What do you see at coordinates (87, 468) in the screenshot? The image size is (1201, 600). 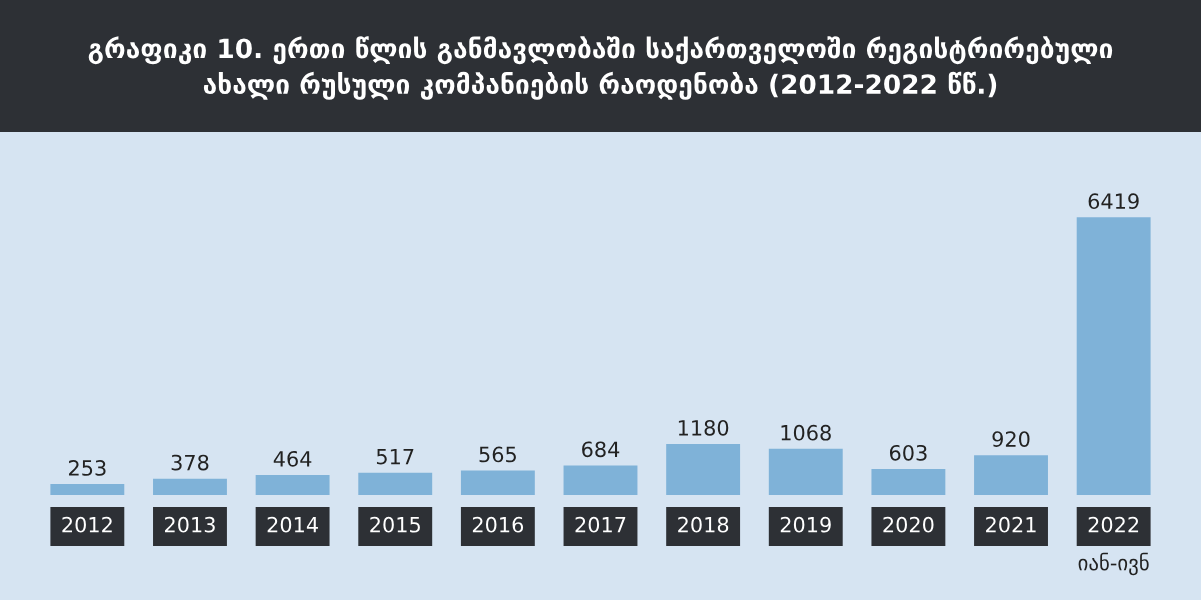 I see `data-label: 253` at bounding box center [87, 468].